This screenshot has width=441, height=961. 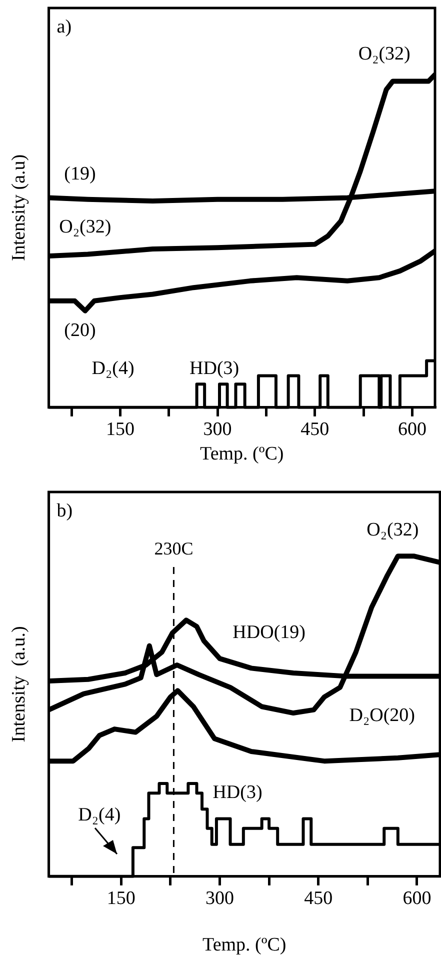 What do you see at coordinates (64, 27) in the screenshot?
I see `text: a)` at bounding box center [64, 27].